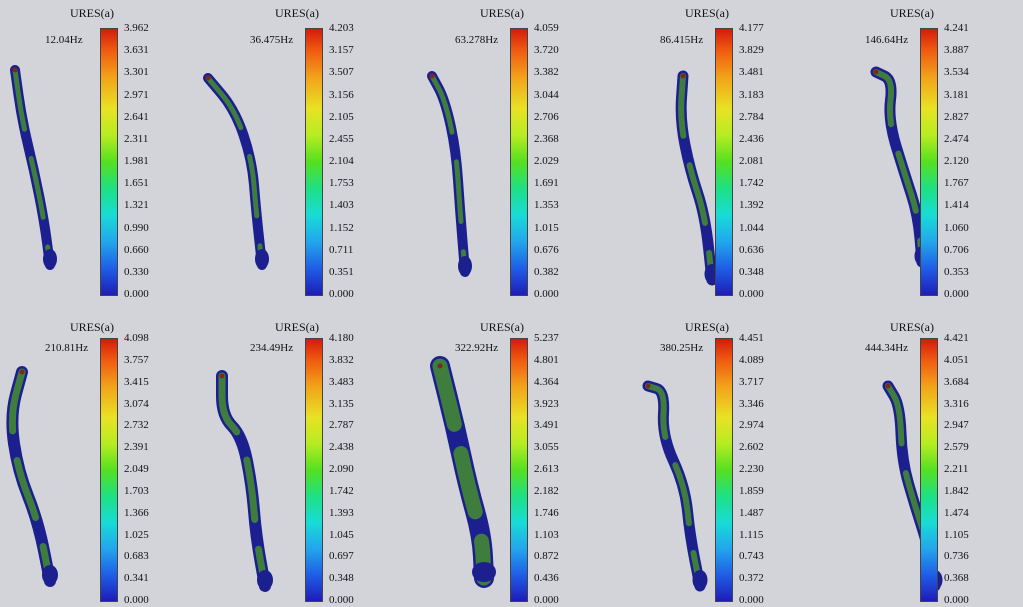 Image resolution: width=1023 pixels, height=607 pixels. What do you see at coordinates (136, 138) in the screenshot?
I see `colorbar-tick-label: 2.311` at bounding box center [136, 138].